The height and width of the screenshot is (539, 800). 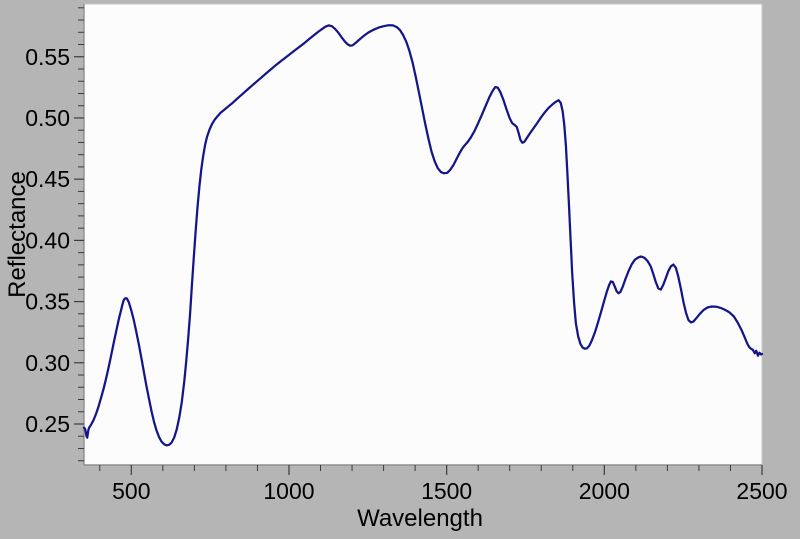 What do you see at coordinates (47, 302) in the screenshot?
I see `y-tick-label: 0.35` at bounding box center [47, 302].